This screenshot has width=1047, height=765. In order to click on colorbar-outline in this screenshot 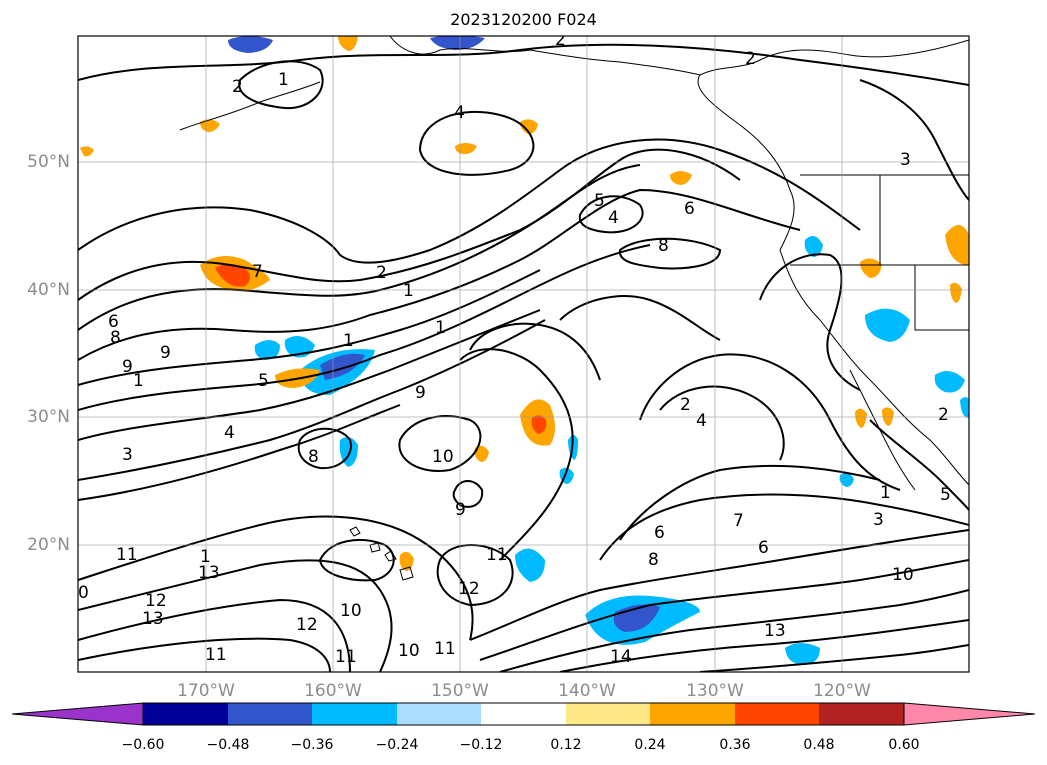, I will do `click(523, 714)`.